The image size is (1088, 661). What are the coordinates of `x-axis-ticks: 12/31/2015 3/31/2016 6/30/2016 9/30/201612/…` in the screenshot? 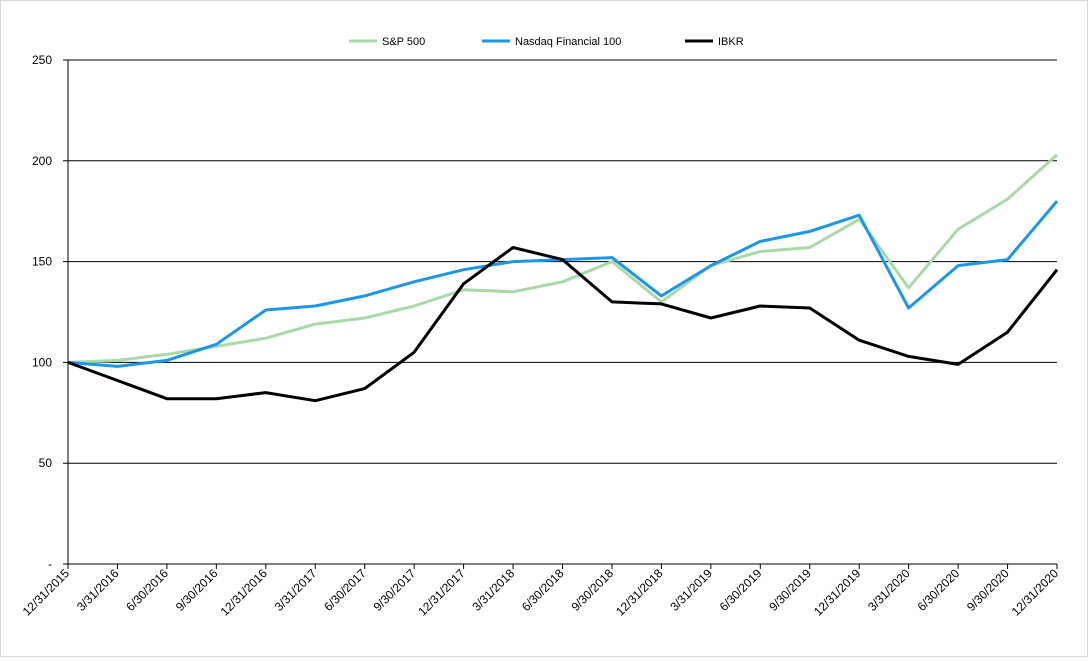 It's located at (541, 591).